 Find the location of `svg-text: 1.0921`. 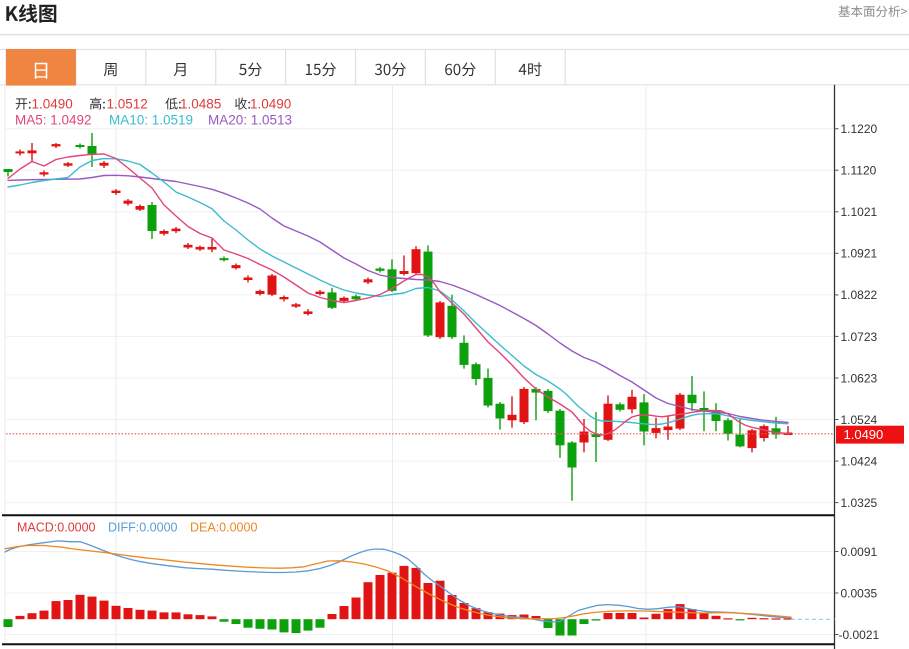

svg-text: 1.0921 is located at coordinates (859, 254).